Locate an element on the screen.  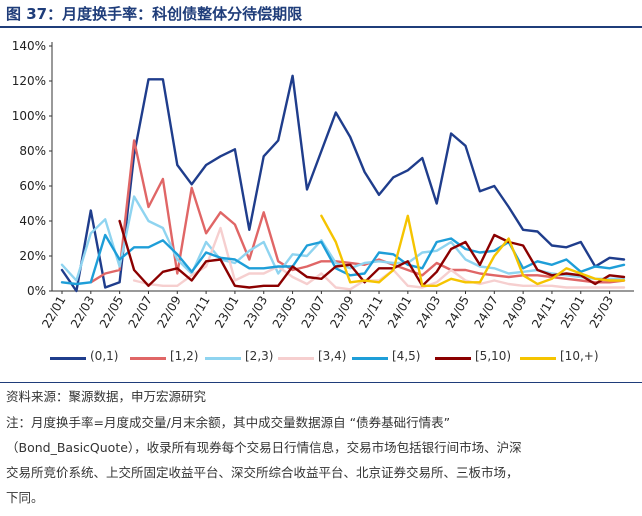
x-tick-label: 24/01 is located at coordinates (399, 312).